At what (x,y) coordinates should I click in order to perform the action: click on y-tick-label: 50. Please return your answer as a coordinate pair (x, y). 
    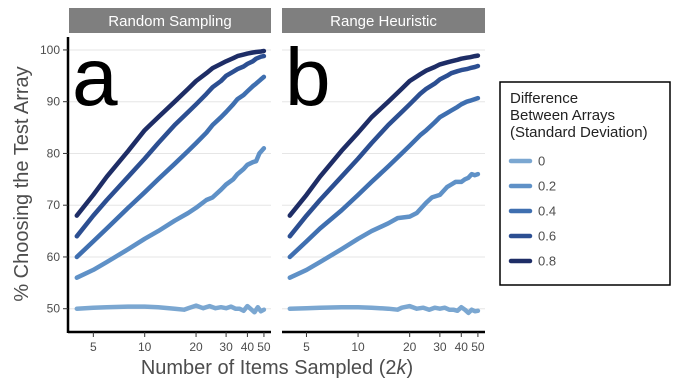
    Looking at the image, I should click on (54, 309).